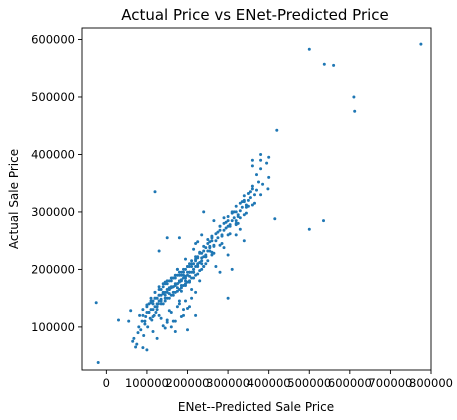  I want to click on x-axis-label: ENet--Predicted Sale Price, so click(256, 407).